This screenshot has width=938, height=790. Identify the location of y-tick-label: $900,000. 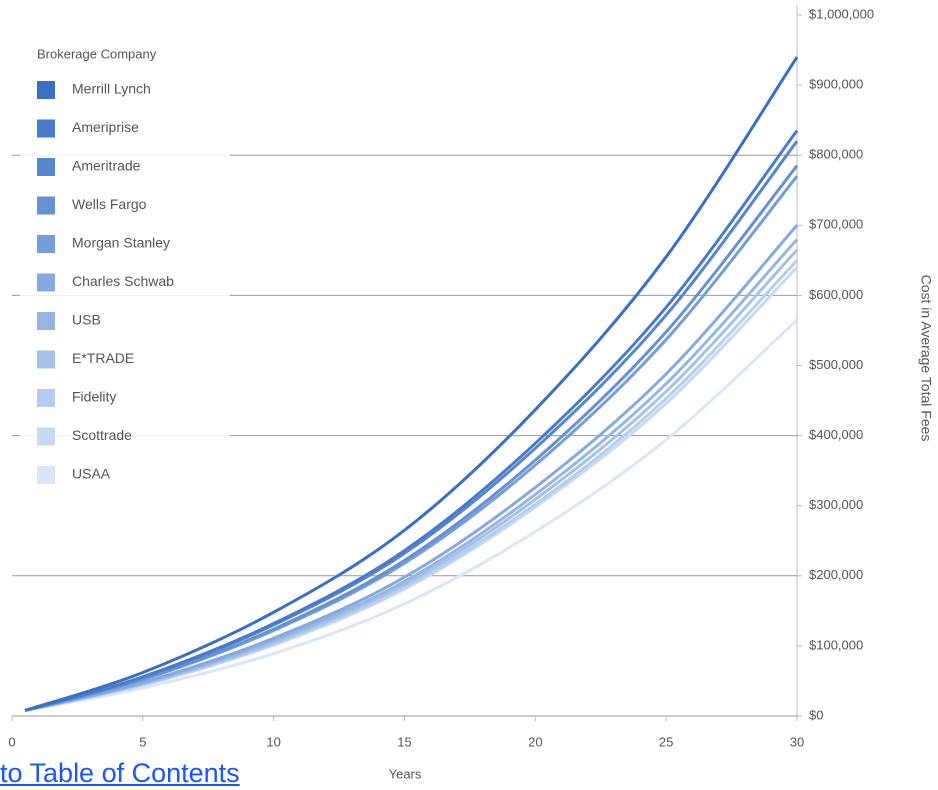
(836, 84).